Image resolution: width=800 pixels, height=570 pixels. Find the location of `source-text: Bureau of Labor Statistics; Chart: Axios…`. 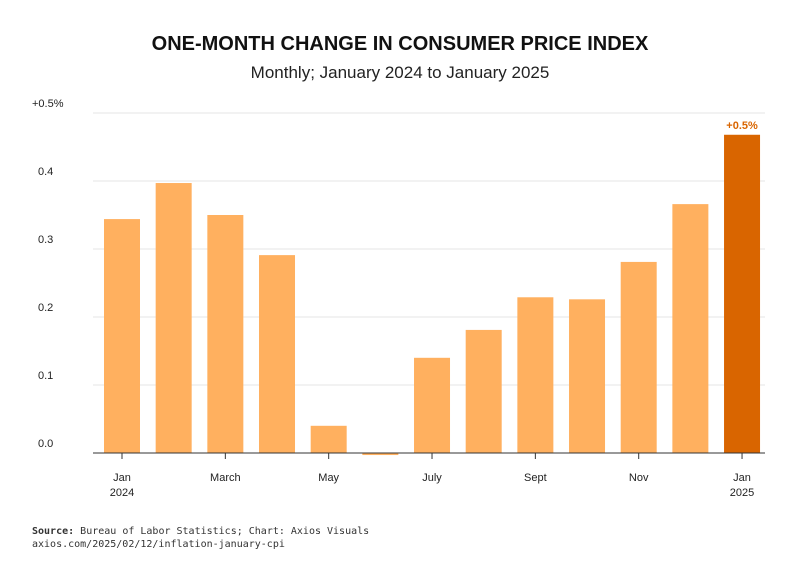

source-text: Bureau of Labor Statistics; Chart: Axios… is located at coordinates (222, 531).